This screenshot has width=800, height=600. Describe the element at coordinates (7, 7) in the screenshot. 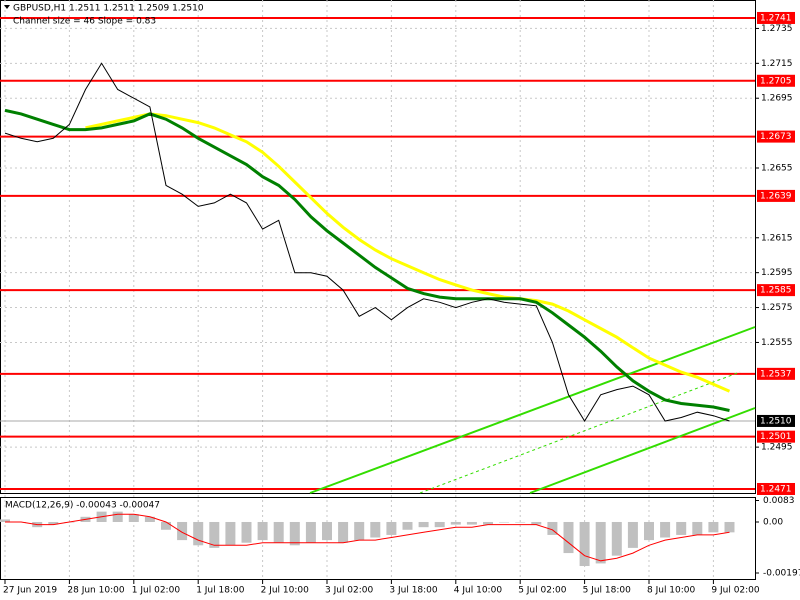

I see `menu-arrow` at that location.